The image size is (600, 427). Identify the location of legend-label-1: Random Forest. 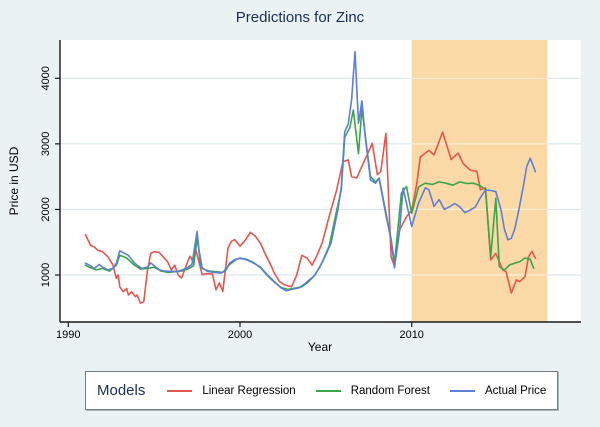
(390, 390).